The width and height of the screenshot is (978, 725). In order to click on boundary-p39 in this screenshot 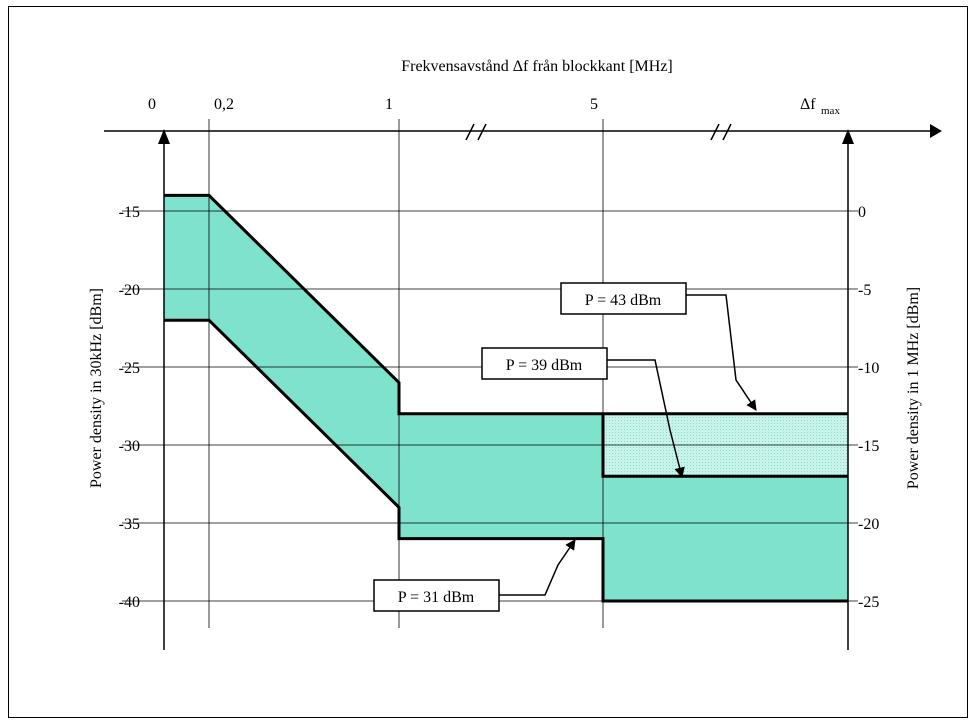, I will do `click(724, 445)`.